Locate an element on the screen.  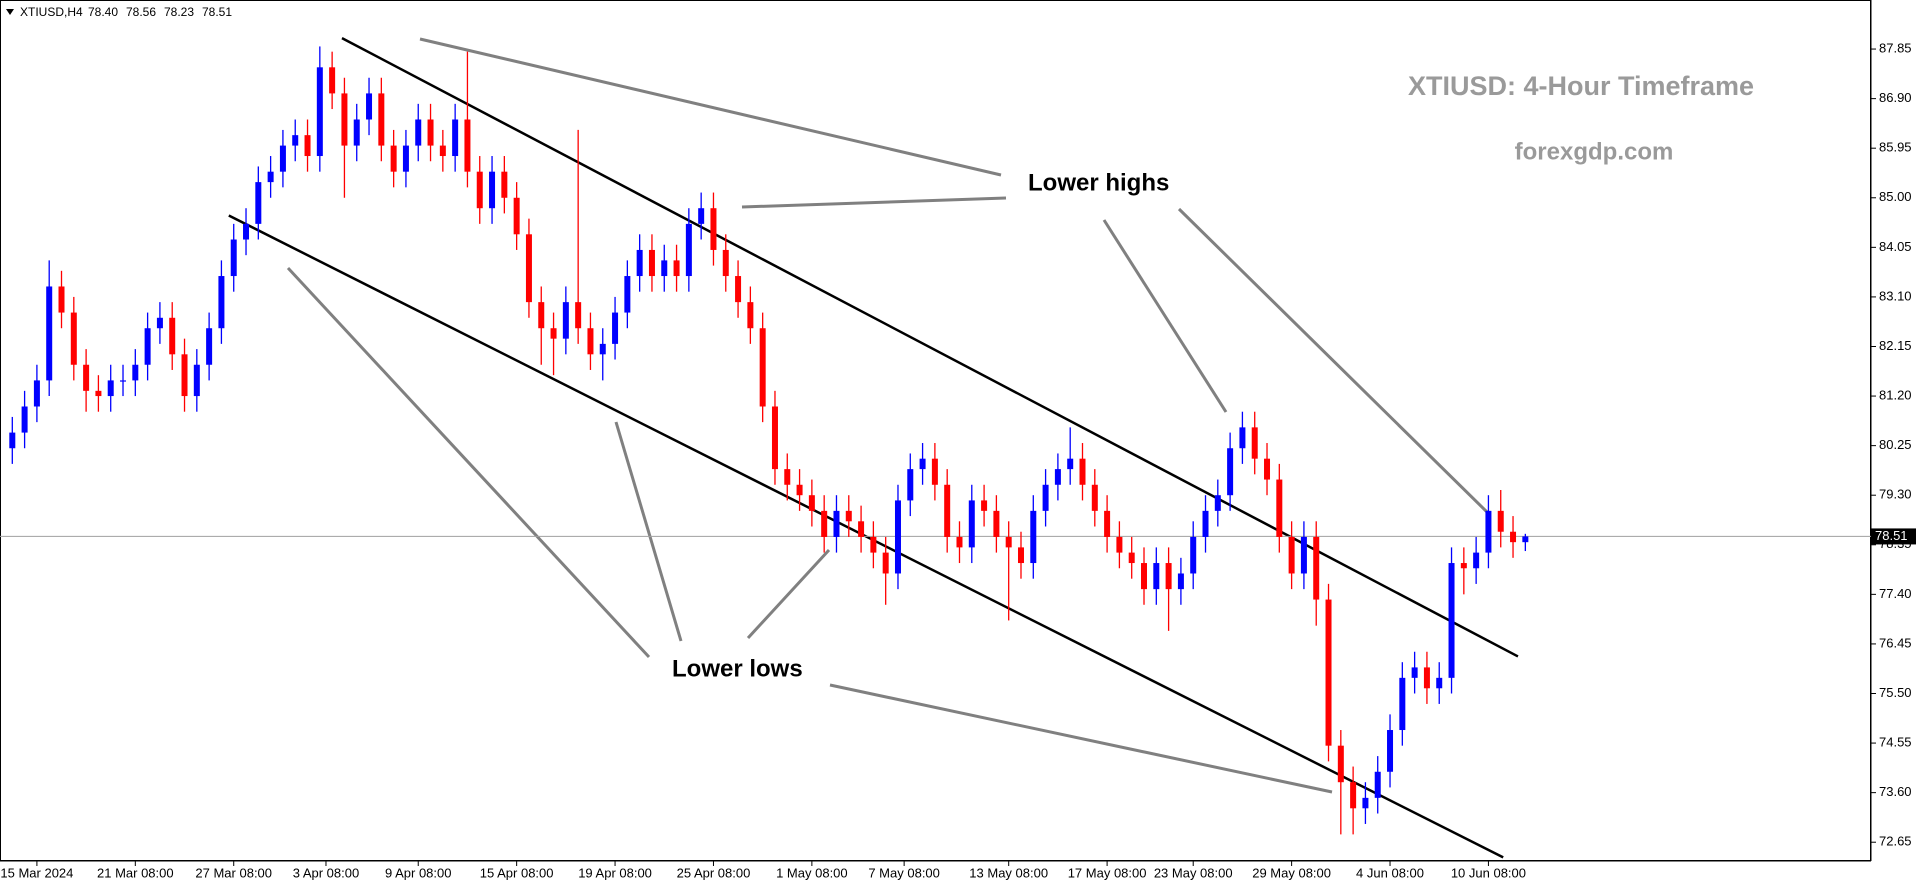
watermark-subtitle: forexgdp.com is located at coordinates (1594, 151).